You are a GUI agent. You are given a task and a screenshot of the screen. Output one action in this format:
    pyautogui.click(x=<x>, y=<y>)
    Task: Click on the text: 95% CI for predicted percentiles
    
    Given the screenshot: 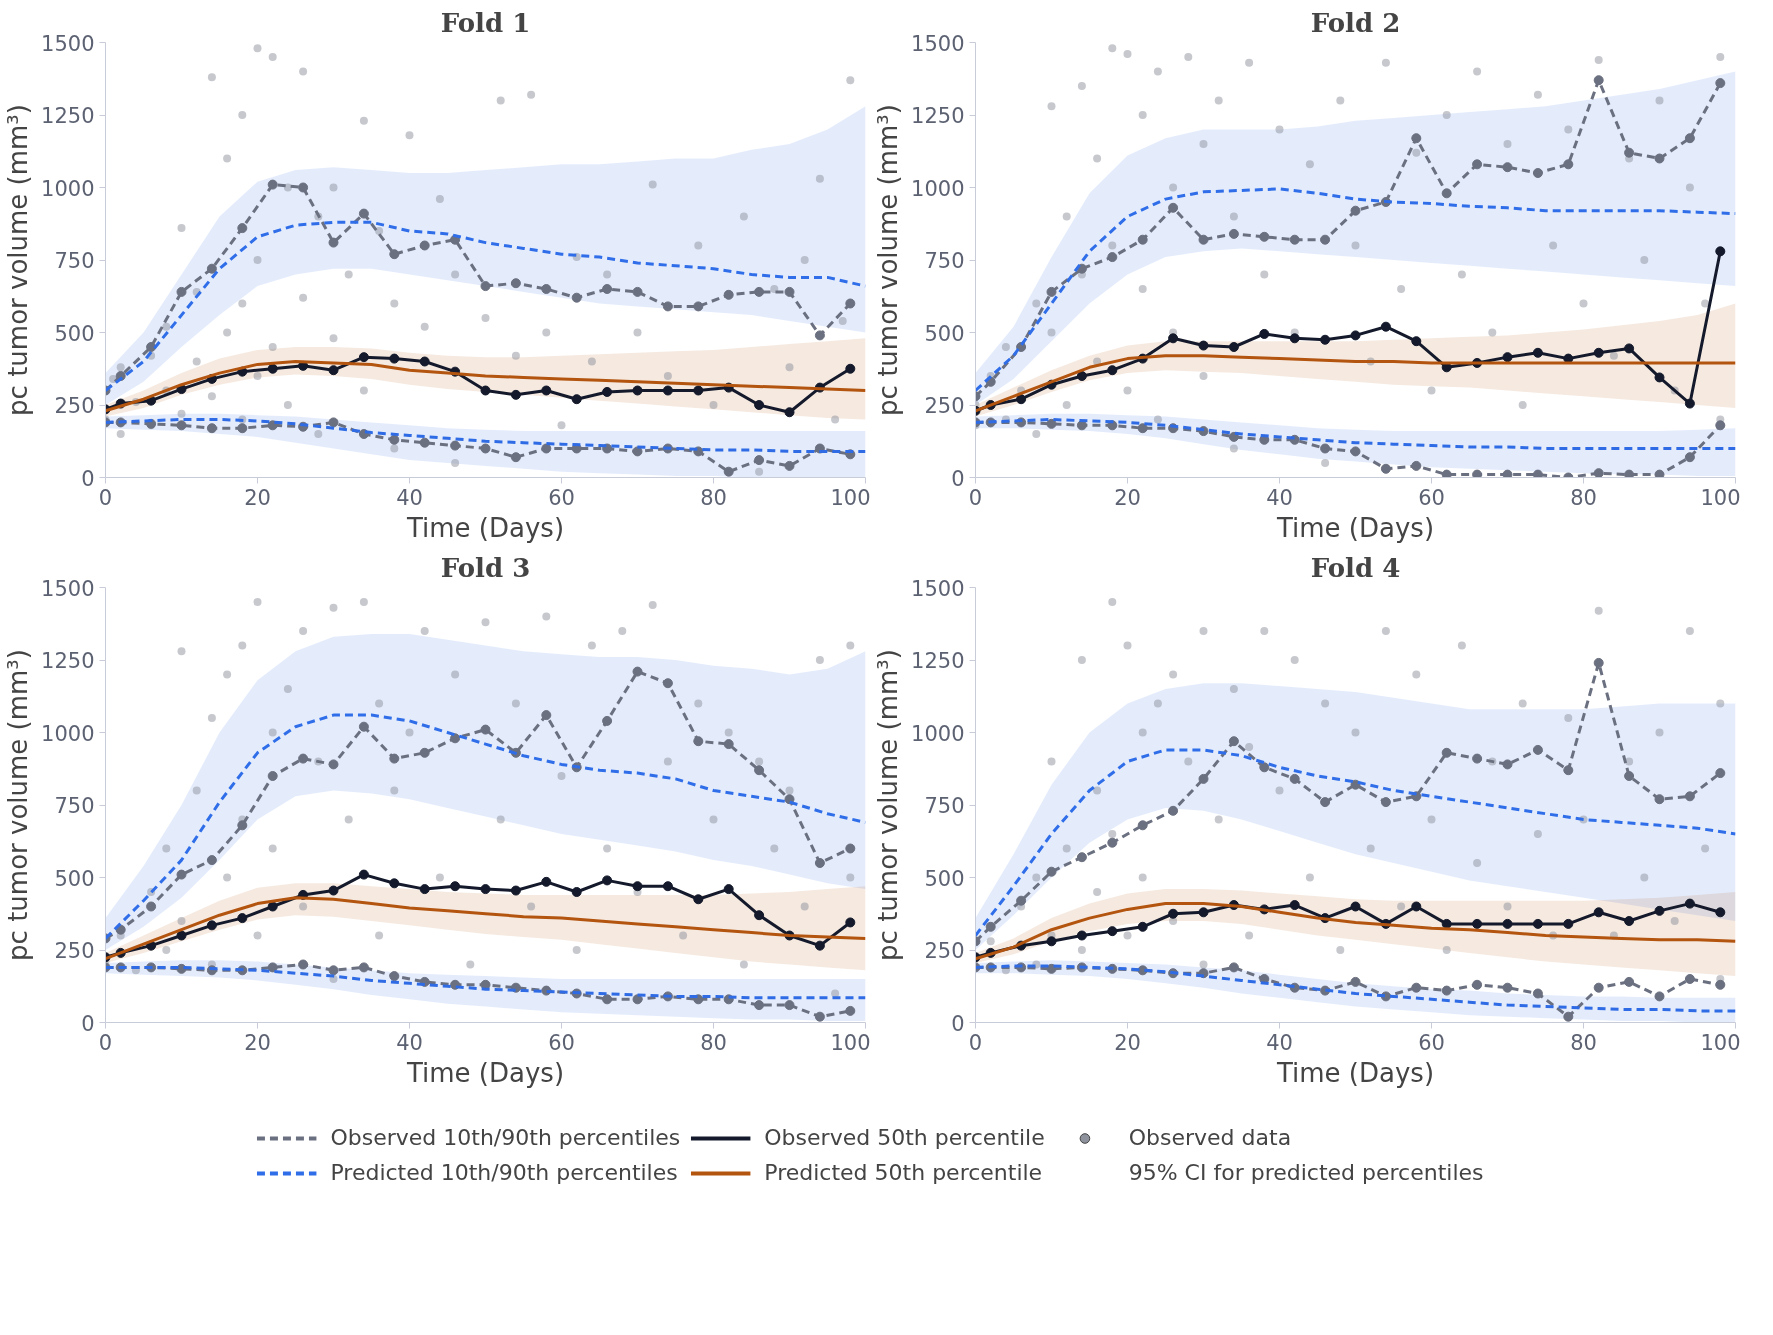 What is the action you would take?
    pyautogui.click(x=1306, y=1172)
    